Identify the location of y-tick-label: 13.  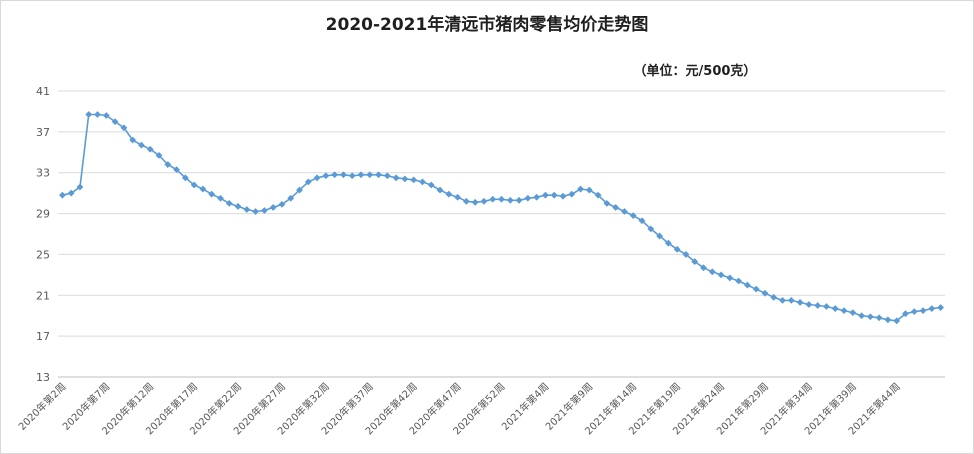
(43, 377).